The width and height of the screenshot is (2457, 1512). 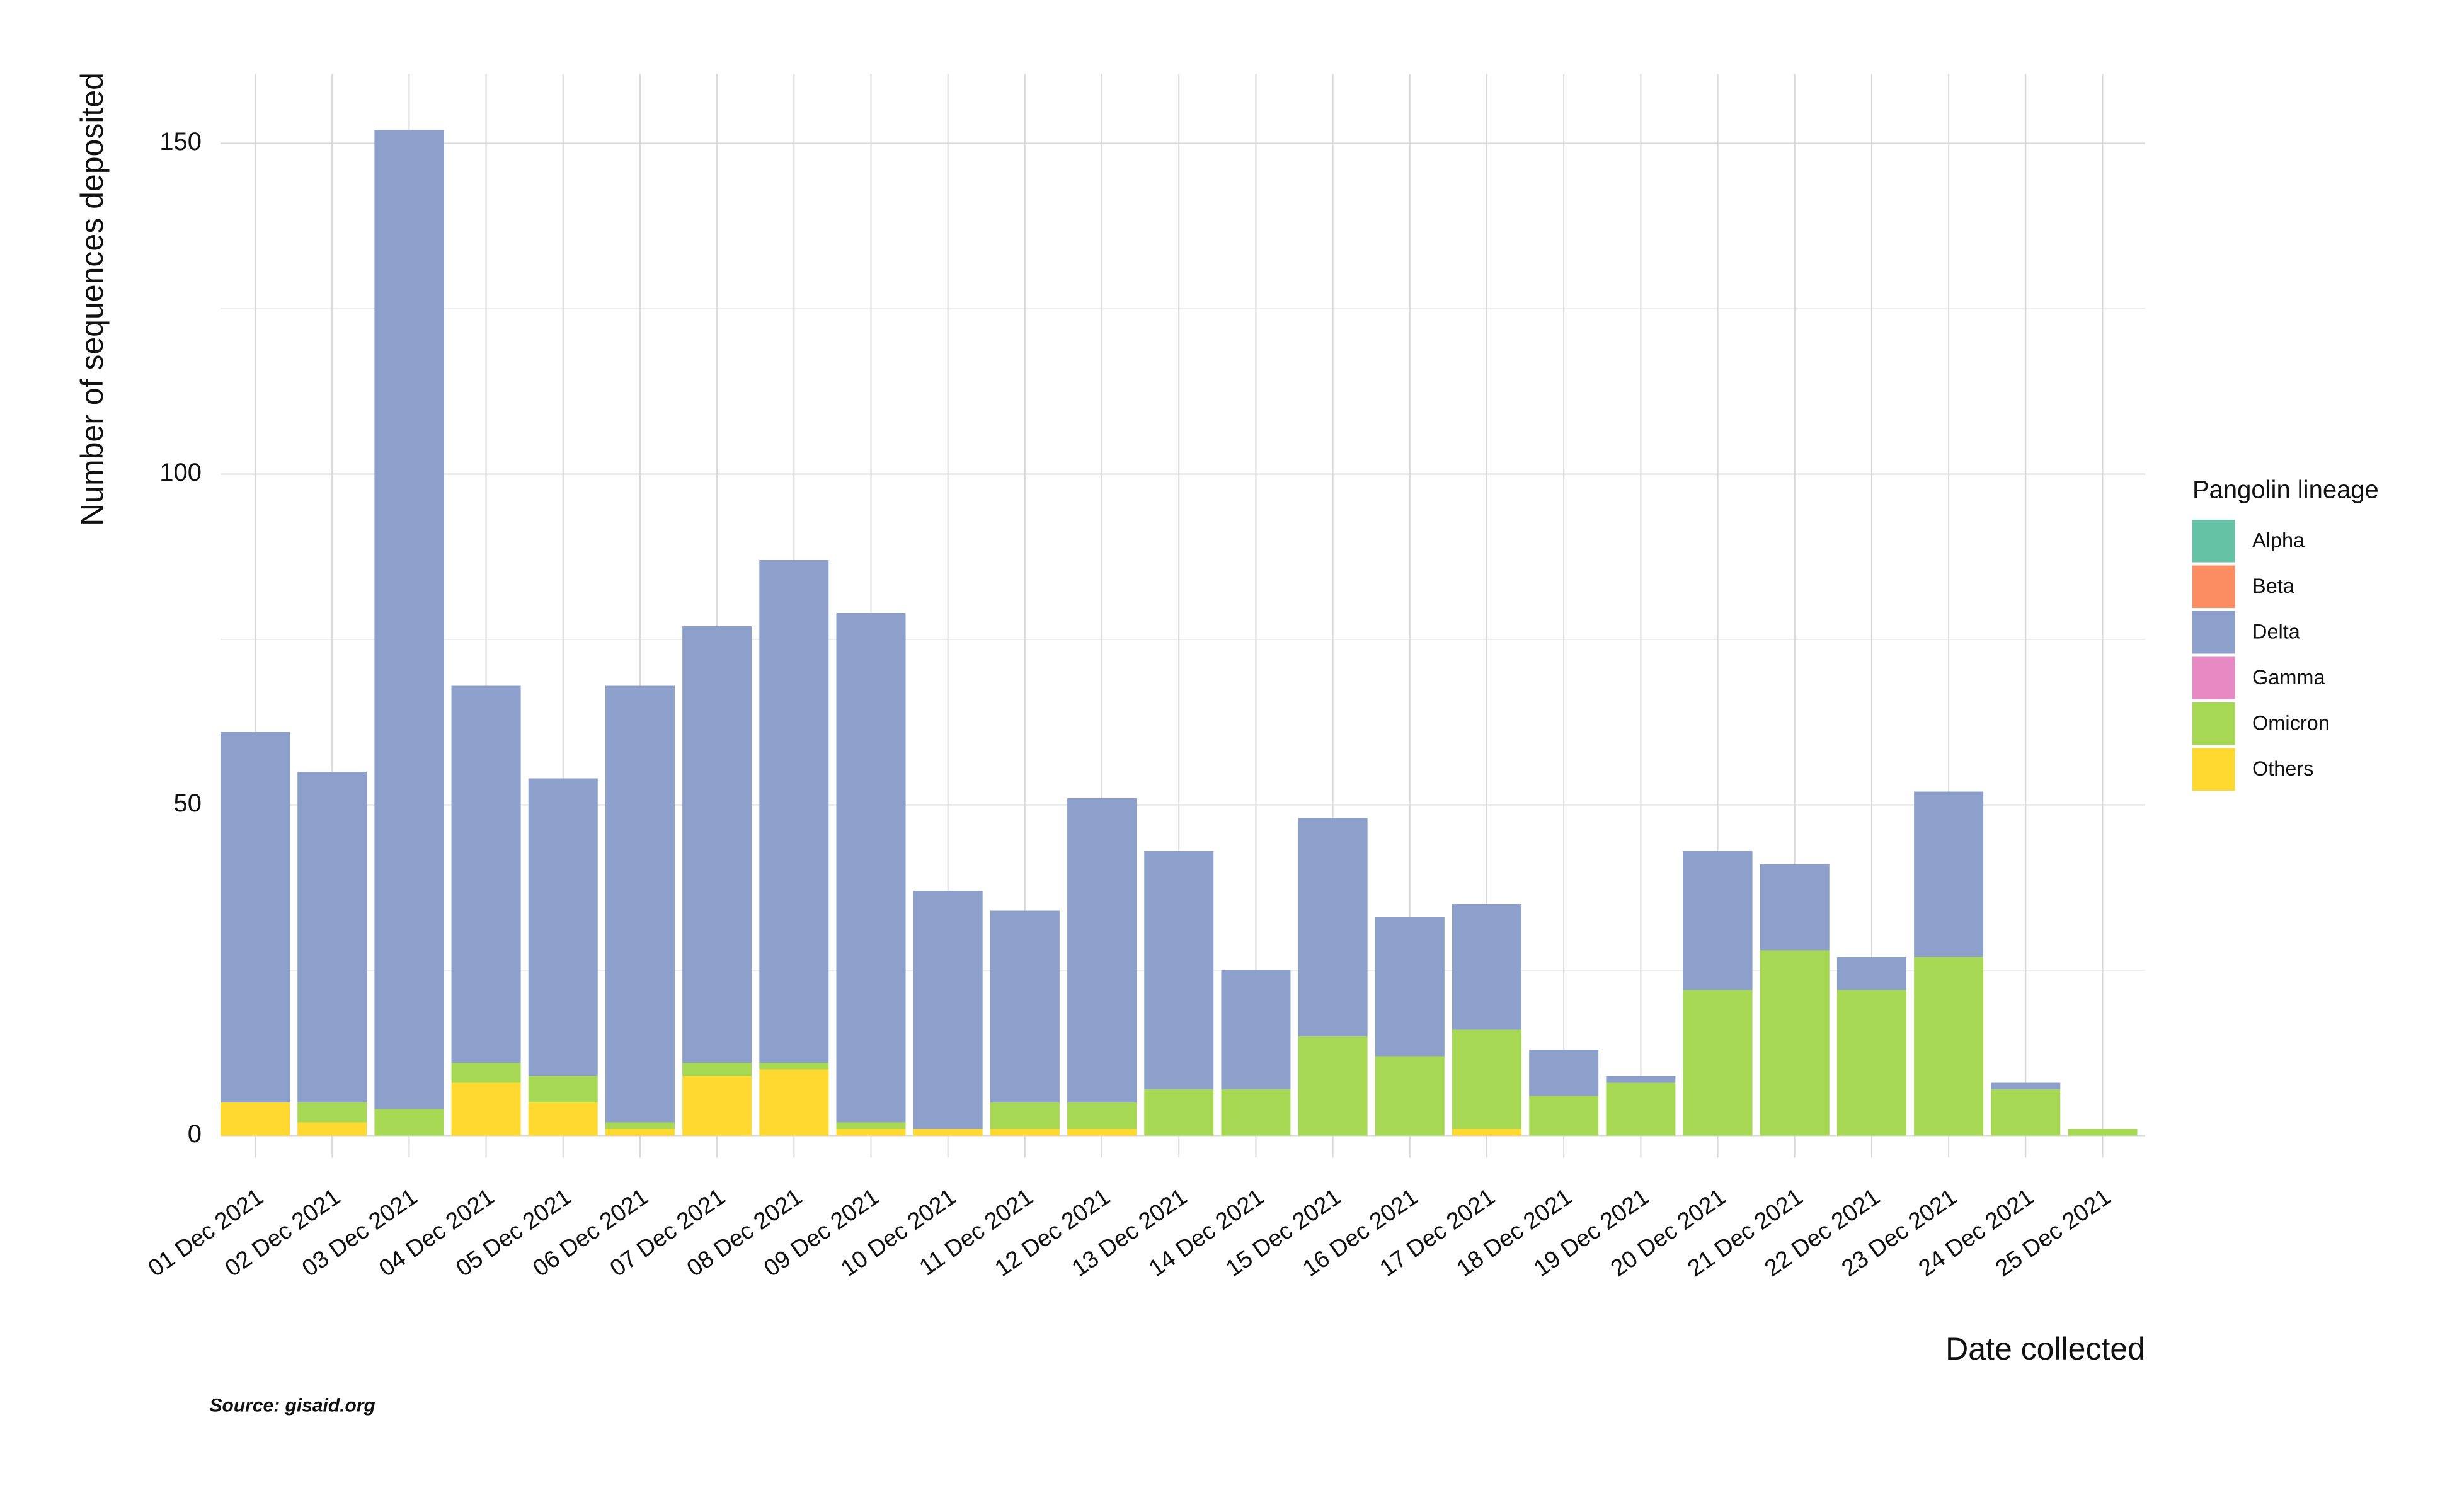 I want to click on legend-label: Gamma, so click(x=2289, y=677).